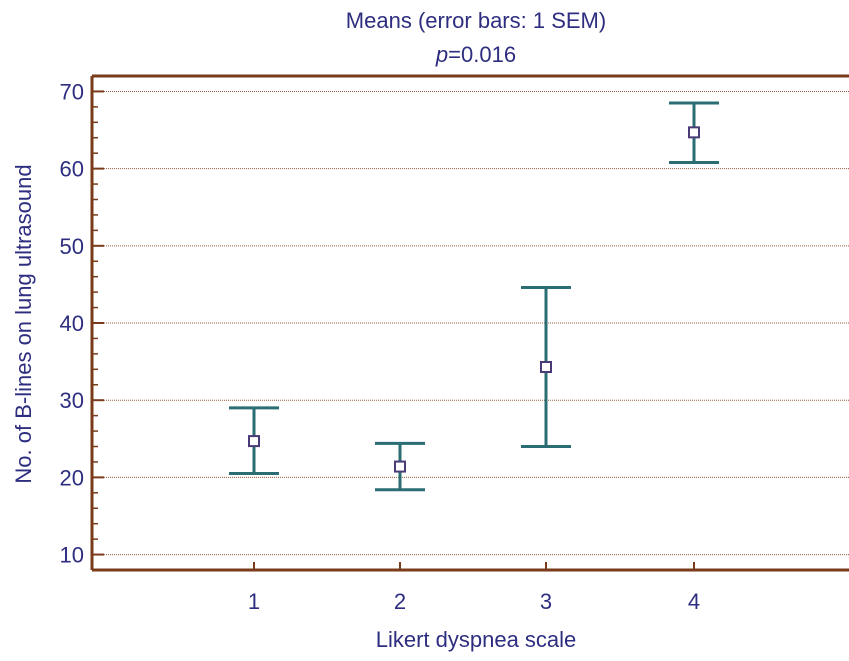 Image resolution: width=849 pixels, height=661 pixels. Describe the element at coordinates (72, 477) in the screenshot. I see `y-tick-label: 20` at that location.